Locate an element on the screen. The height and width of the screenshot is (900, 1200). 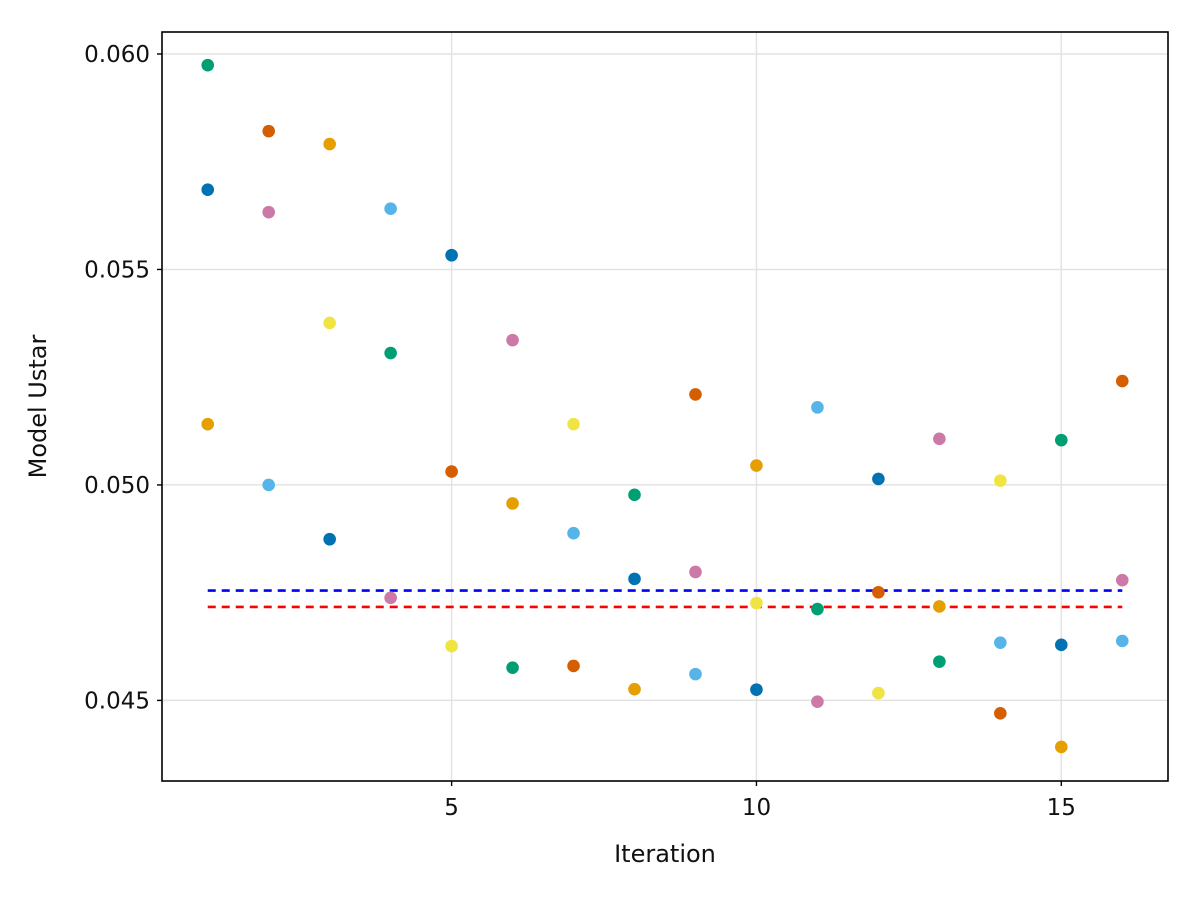
y-tick-label: 0.060 is located at coordinates (117, 55).